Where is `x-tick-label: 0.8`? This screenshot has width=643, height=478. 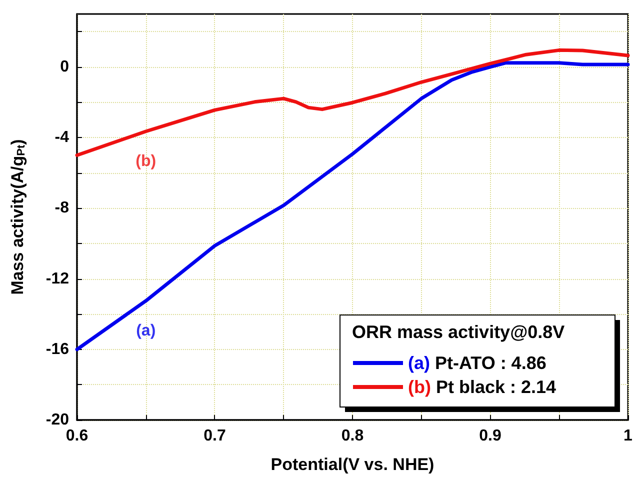 x-tick-label: 0.8 is located at coordinates (352, 436).